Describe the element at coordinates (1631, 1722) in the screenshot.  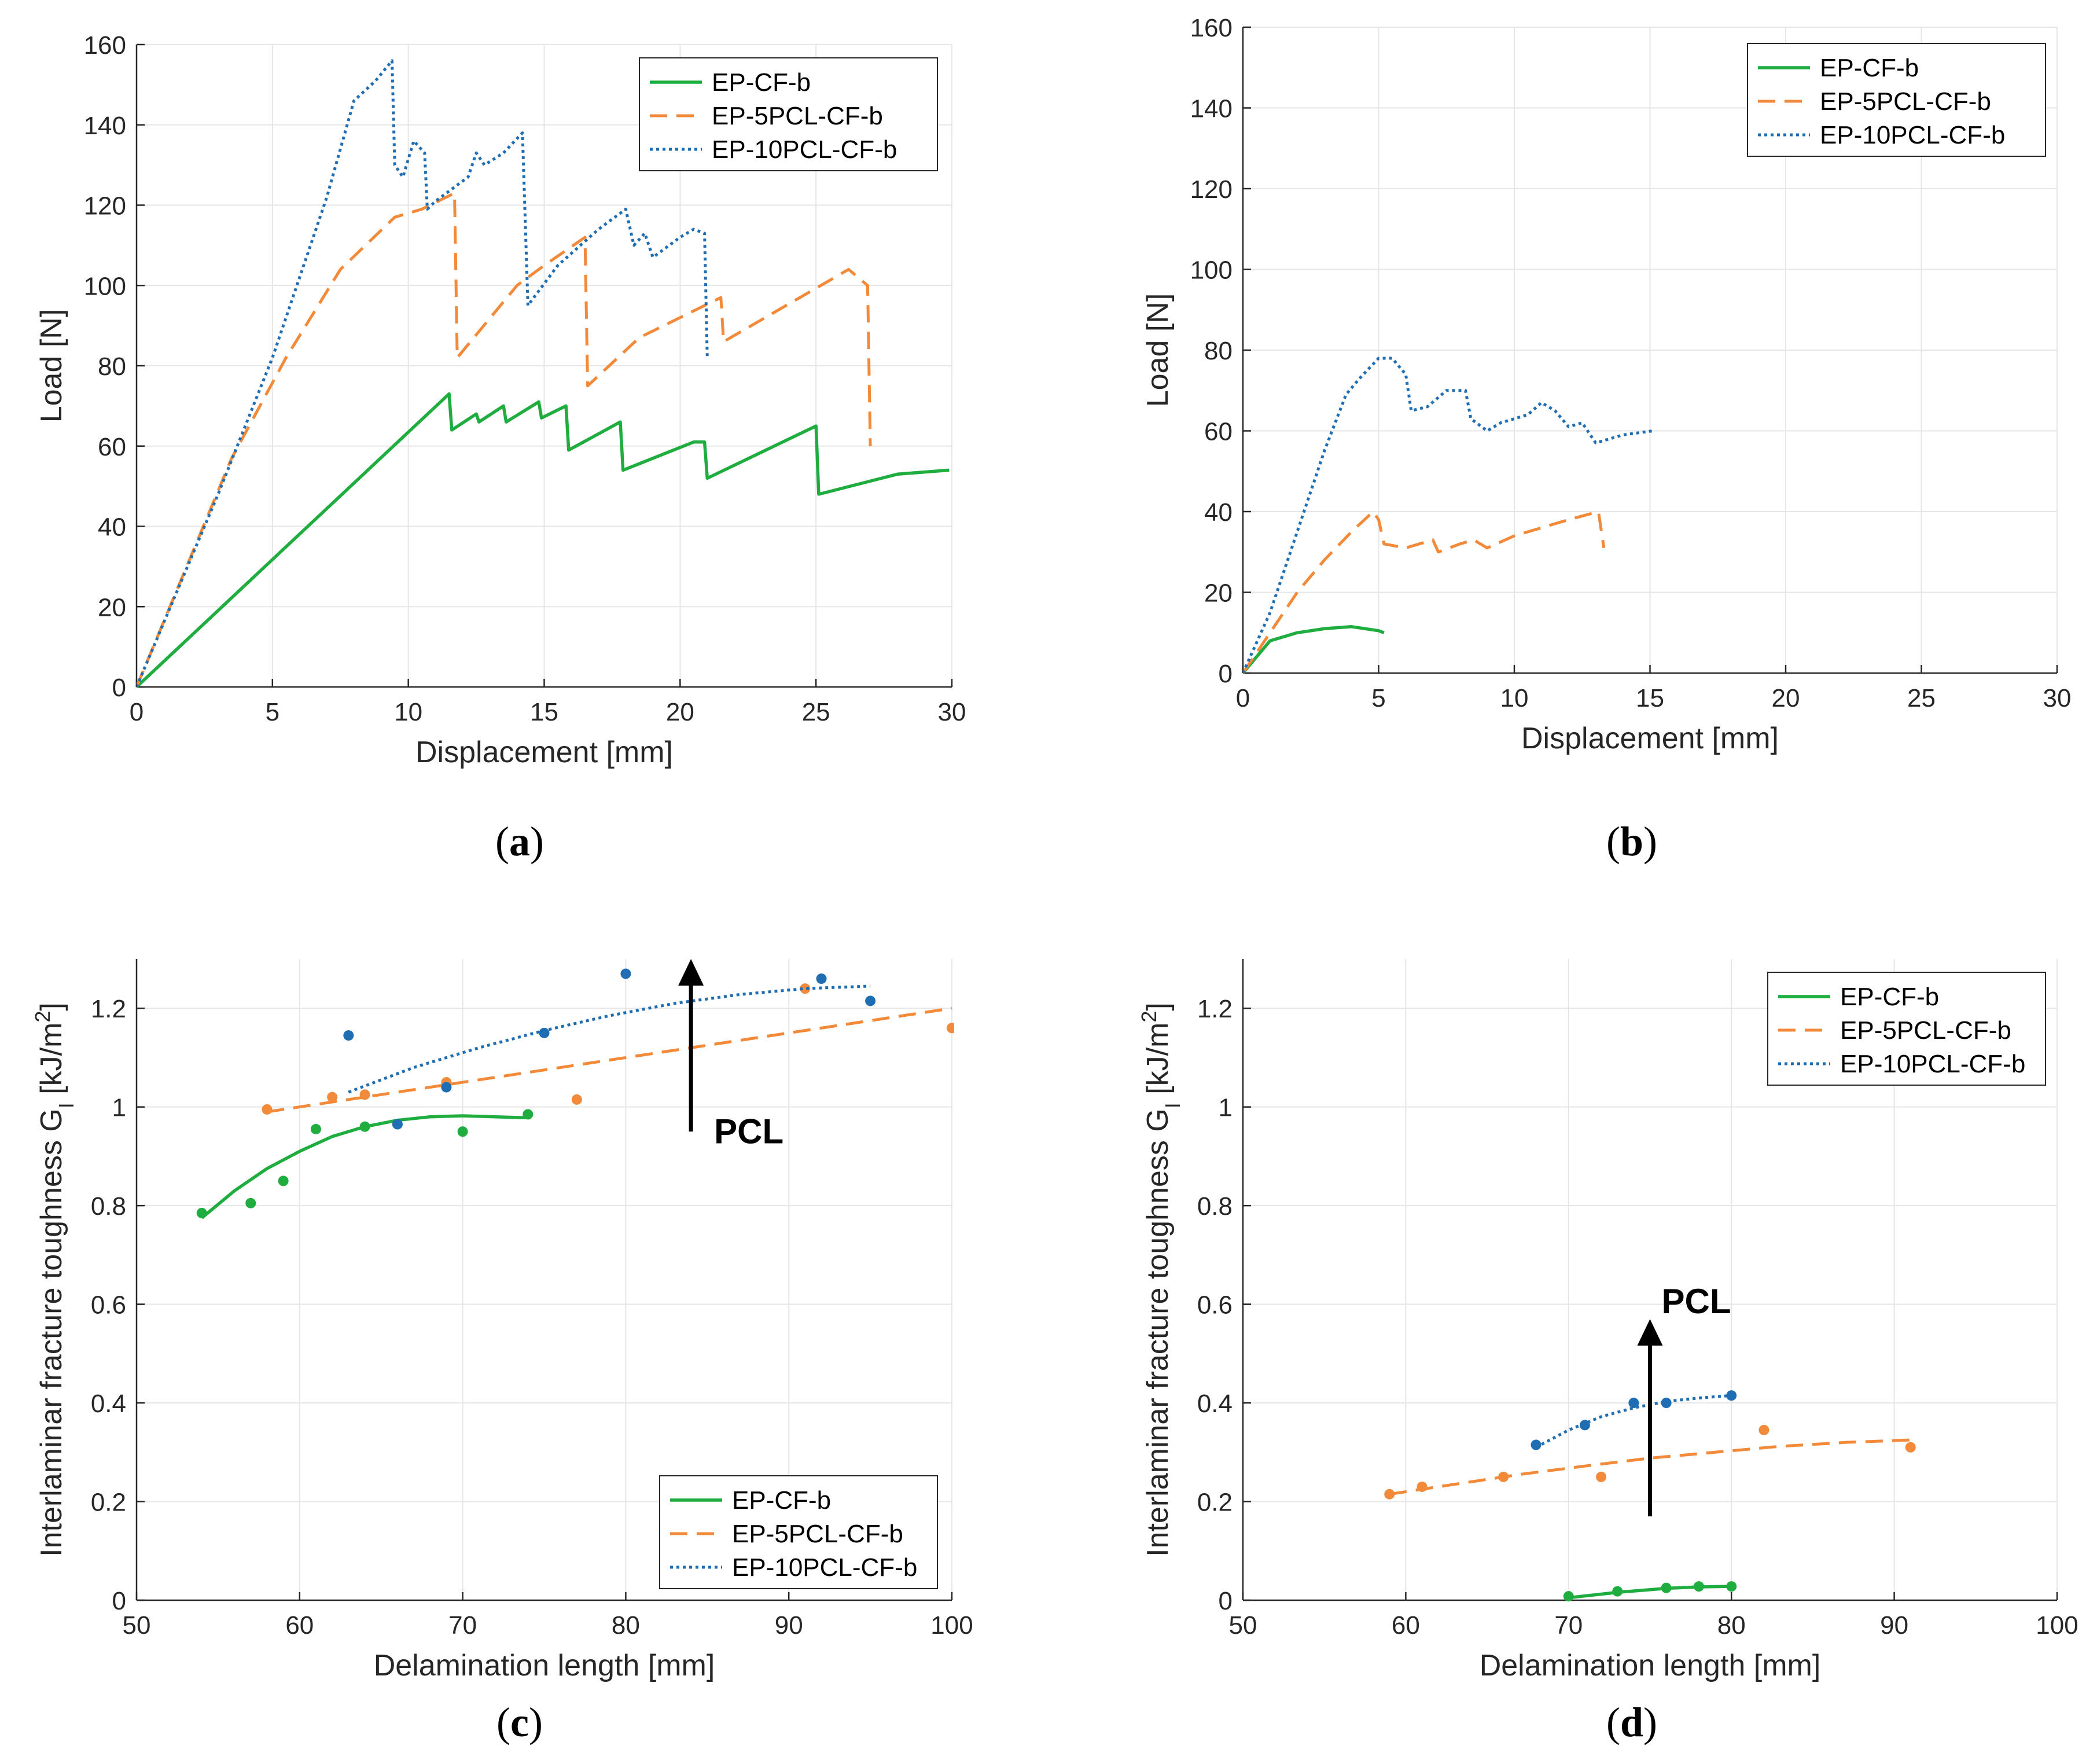
I see `panel-caption: (d)` at that location.